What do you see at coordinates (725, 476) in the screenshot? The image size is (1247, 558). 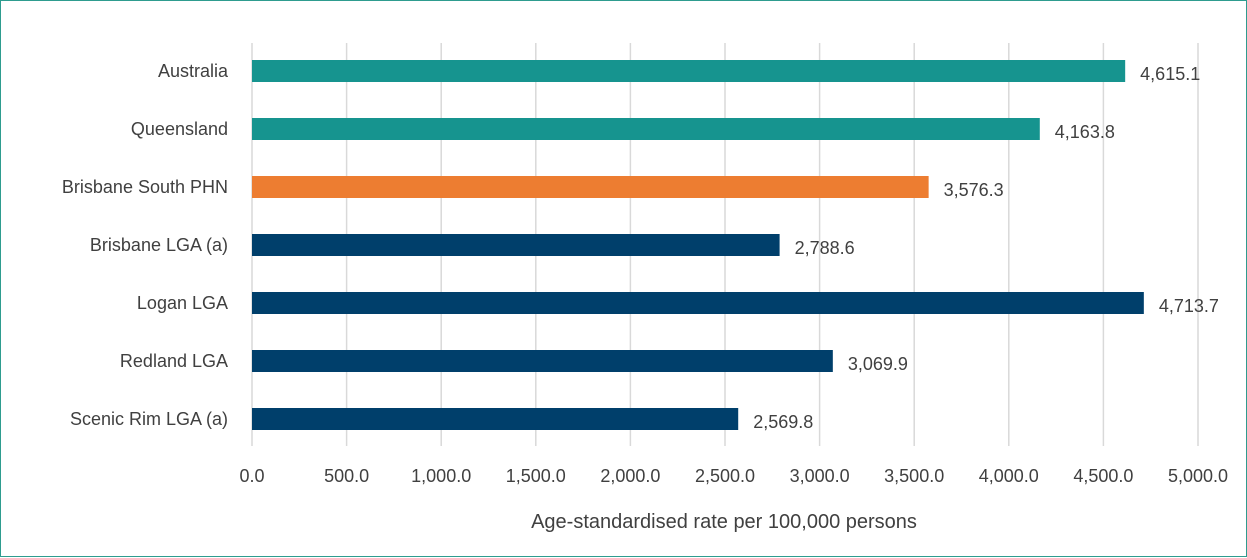 I see `x-tick-label: 2,500.0` at bounding box center [725, 476].